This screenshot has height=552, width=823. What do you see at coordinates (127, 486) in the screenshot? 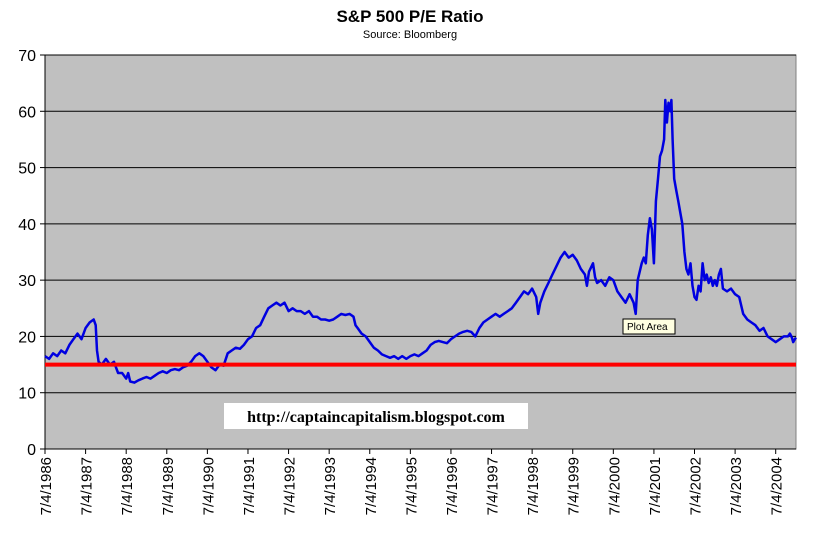
I see `x-tick-label: 7/4/1988` at bounding box center [127, 486].